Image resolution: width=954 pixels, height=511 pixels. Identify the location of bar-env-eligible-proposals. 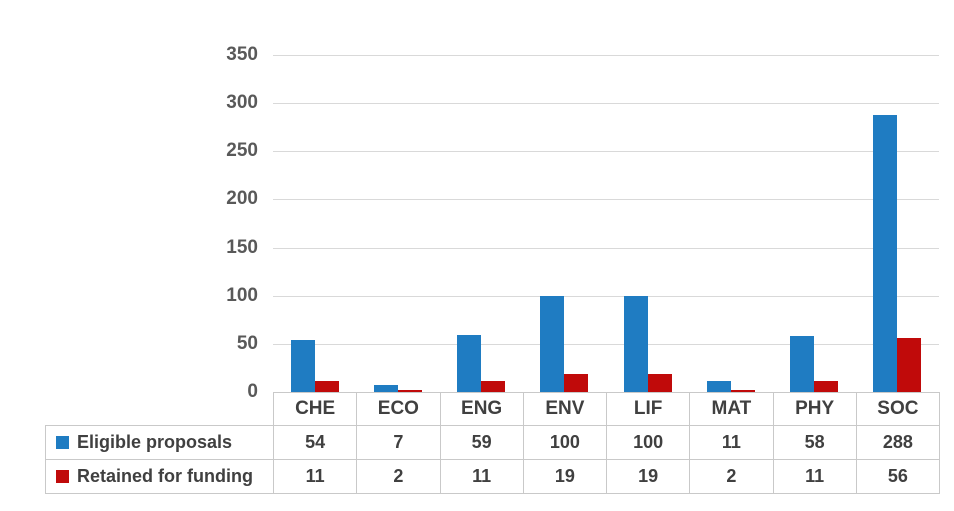
(552, 343).